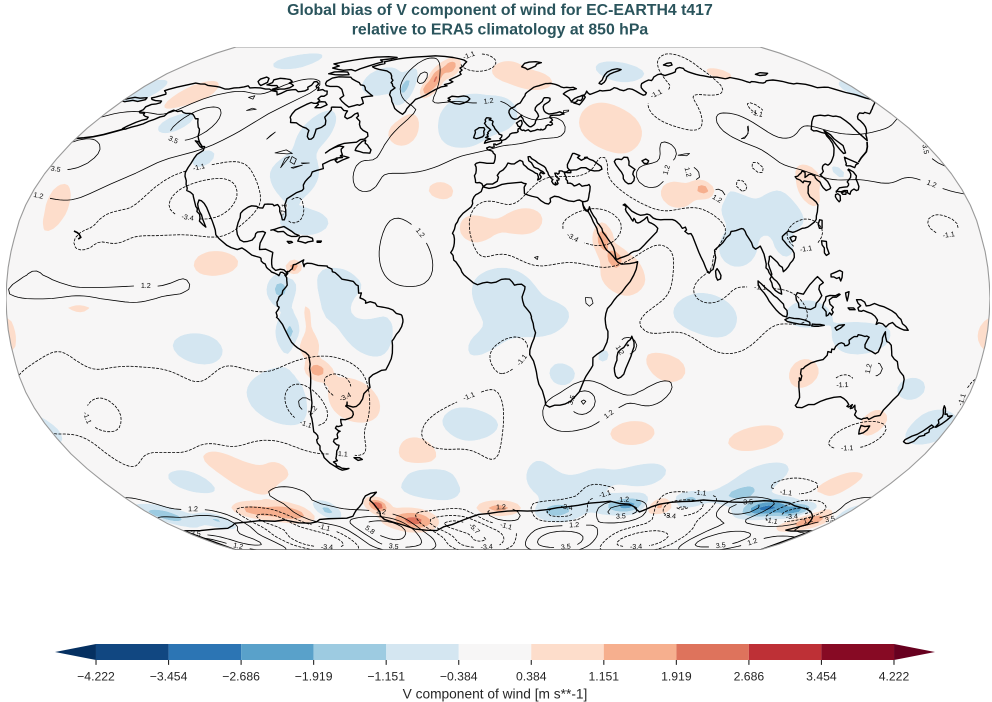  What do you see at coordinates (821, 676) in the screenshot?
I see `svg-text: 3.454` at bounding box center [821, 676].